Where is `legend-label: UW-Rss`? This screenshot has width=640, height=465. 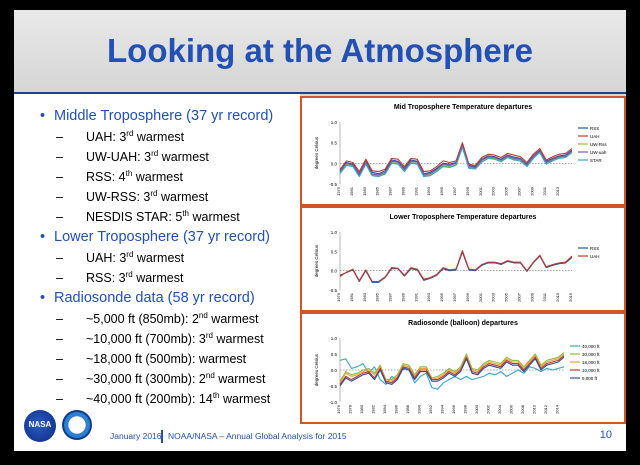 legend-label: UW-Rss is located at coordinates (598, 144).